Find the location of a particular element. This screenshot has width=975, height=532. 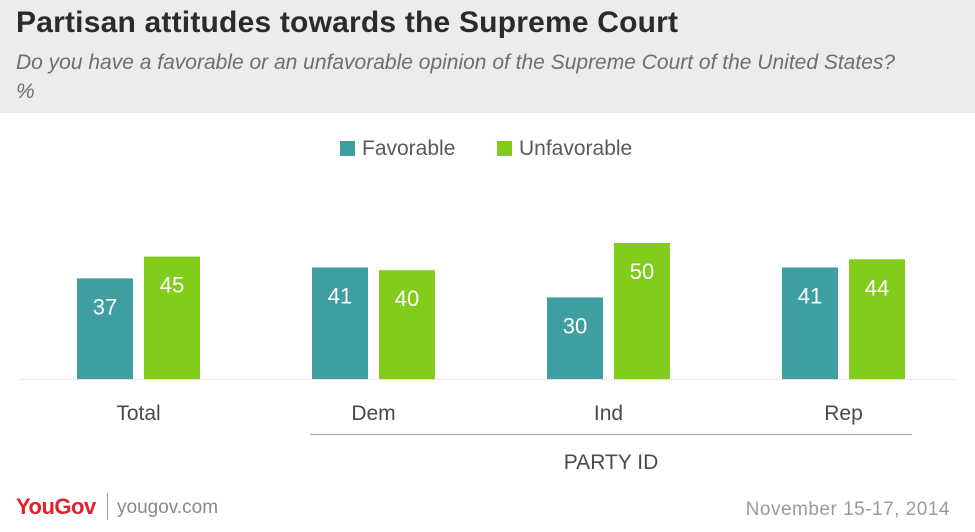

category-label-rep: Rep is located at coordinates (843, 413).